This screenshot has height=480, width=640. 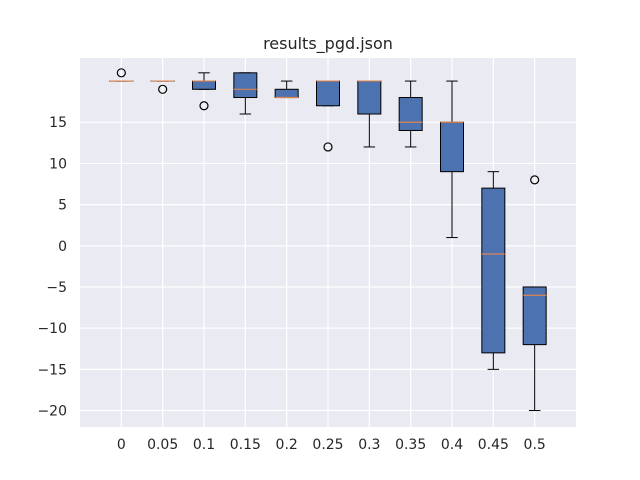 I want to click on y-axis-ticks: 15 10 5 0 −5 −10 −15 −20, so click(x=52, y=267).